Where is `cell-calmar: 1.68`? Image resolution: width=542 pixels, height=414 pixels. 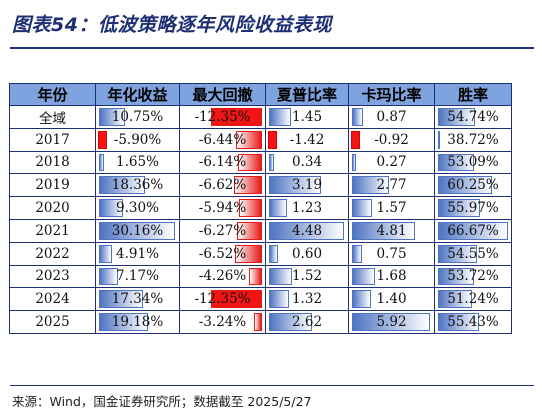 cell-calmar: 1.68 is located at coordinates (391, 276).